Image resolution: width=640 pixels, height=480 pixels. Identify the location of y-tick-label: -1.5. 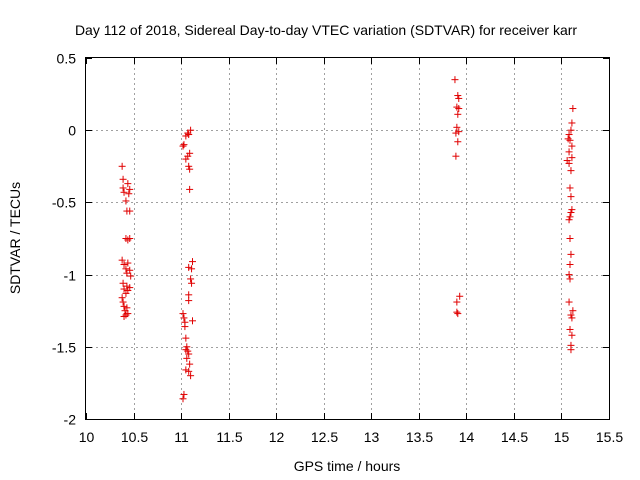
(64, 348).